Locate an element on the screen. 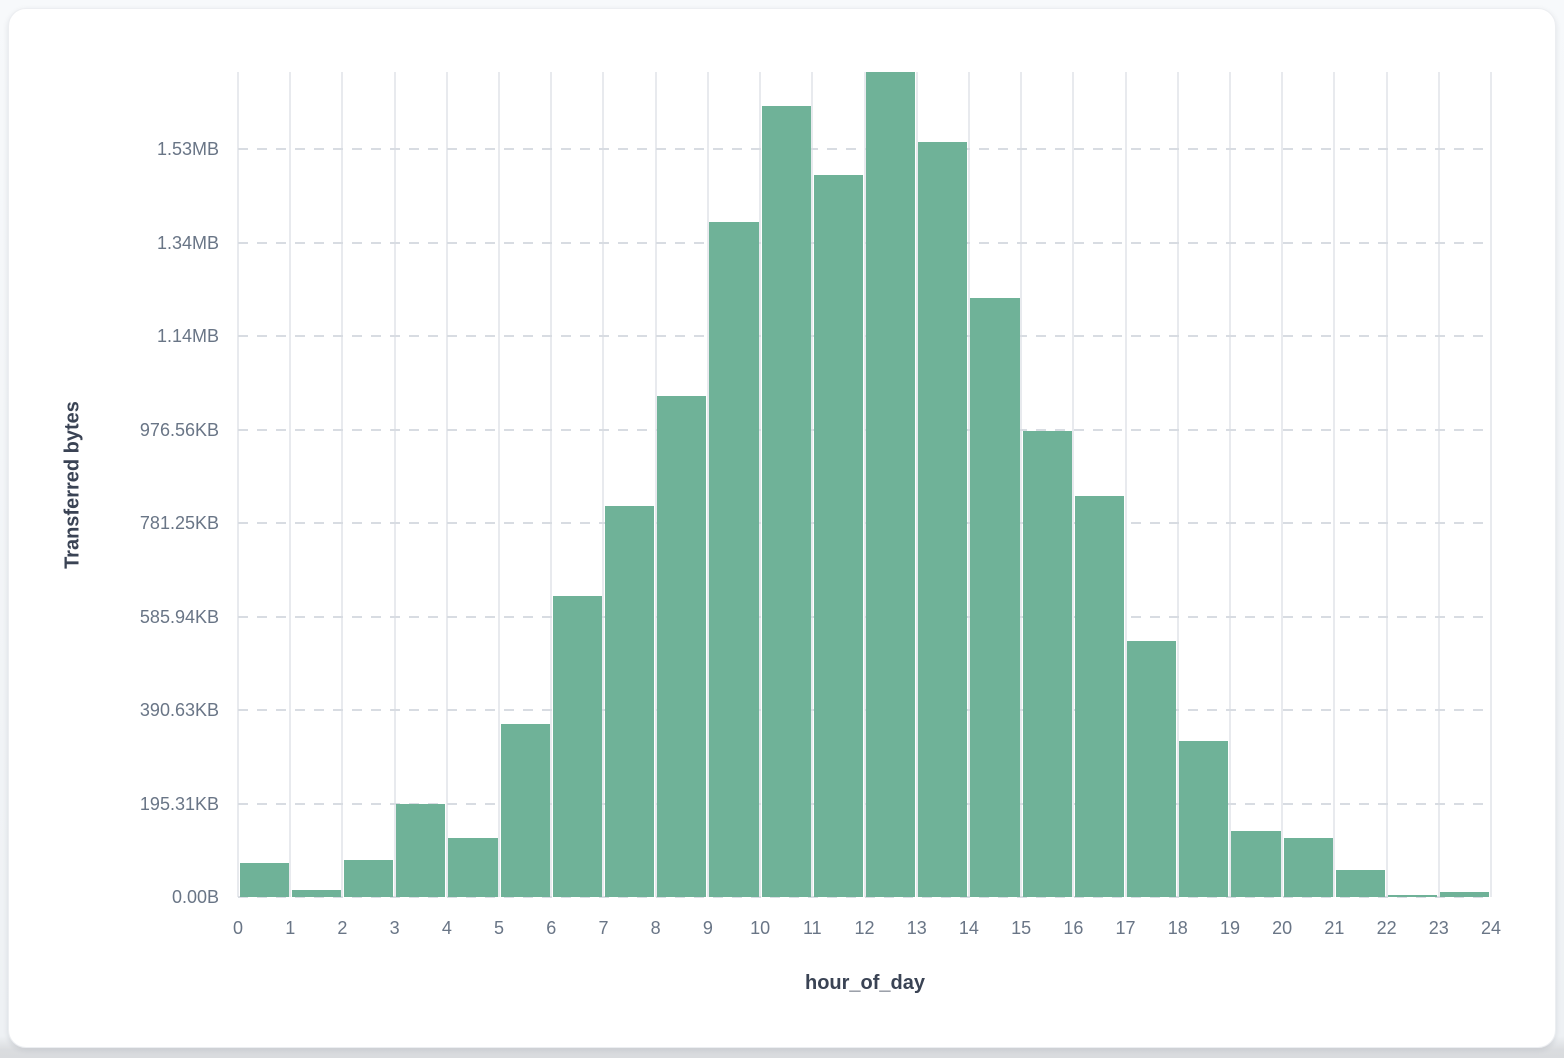 This screenshot has height=1058, width=1564. x-tick-label: 24 is located at coordinates (1491, 928).